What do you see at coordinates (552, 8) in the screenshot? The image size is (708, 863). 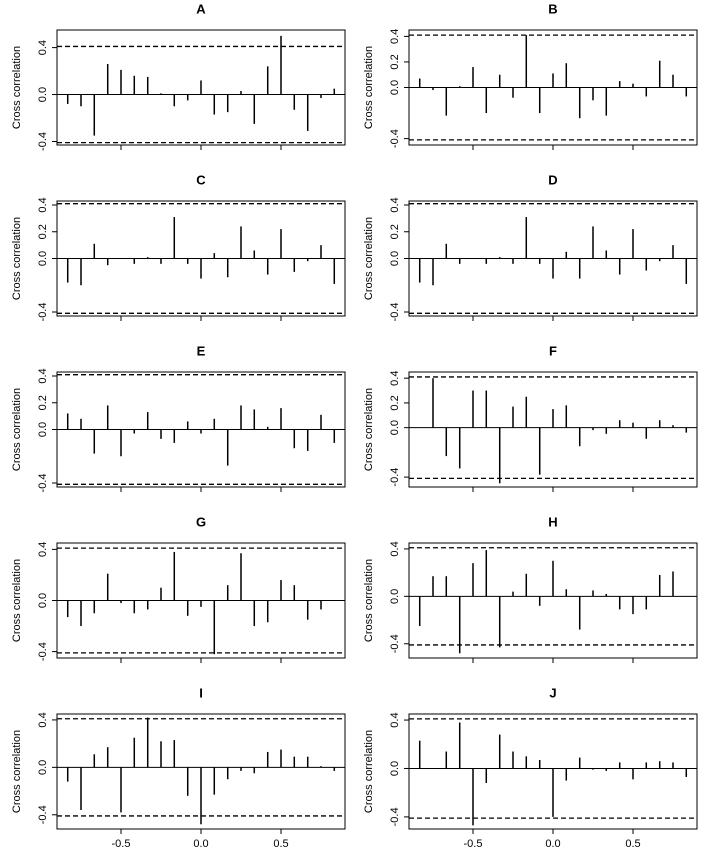 I see `panel-title: B` at bounding box center [552, 8].